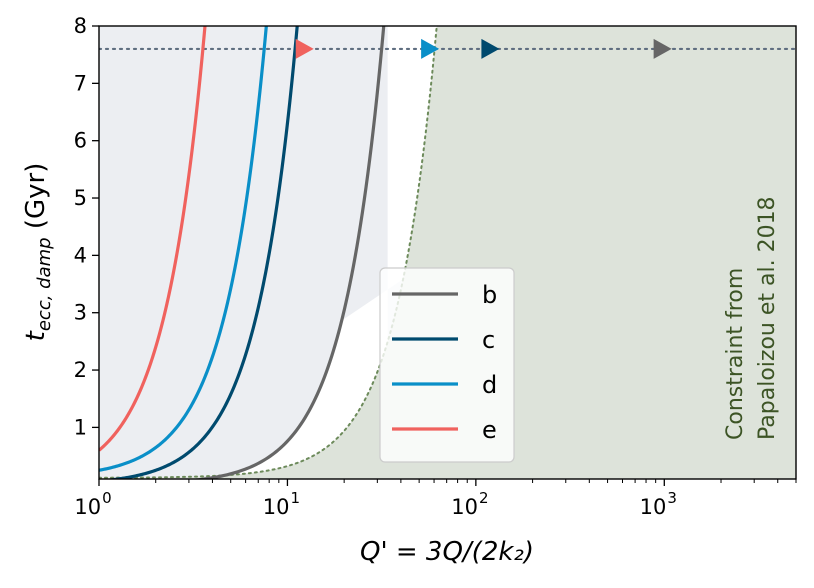 This screenshot has height=588, width=814. I want to click on y-tick-label: 1, so click(80, 427).